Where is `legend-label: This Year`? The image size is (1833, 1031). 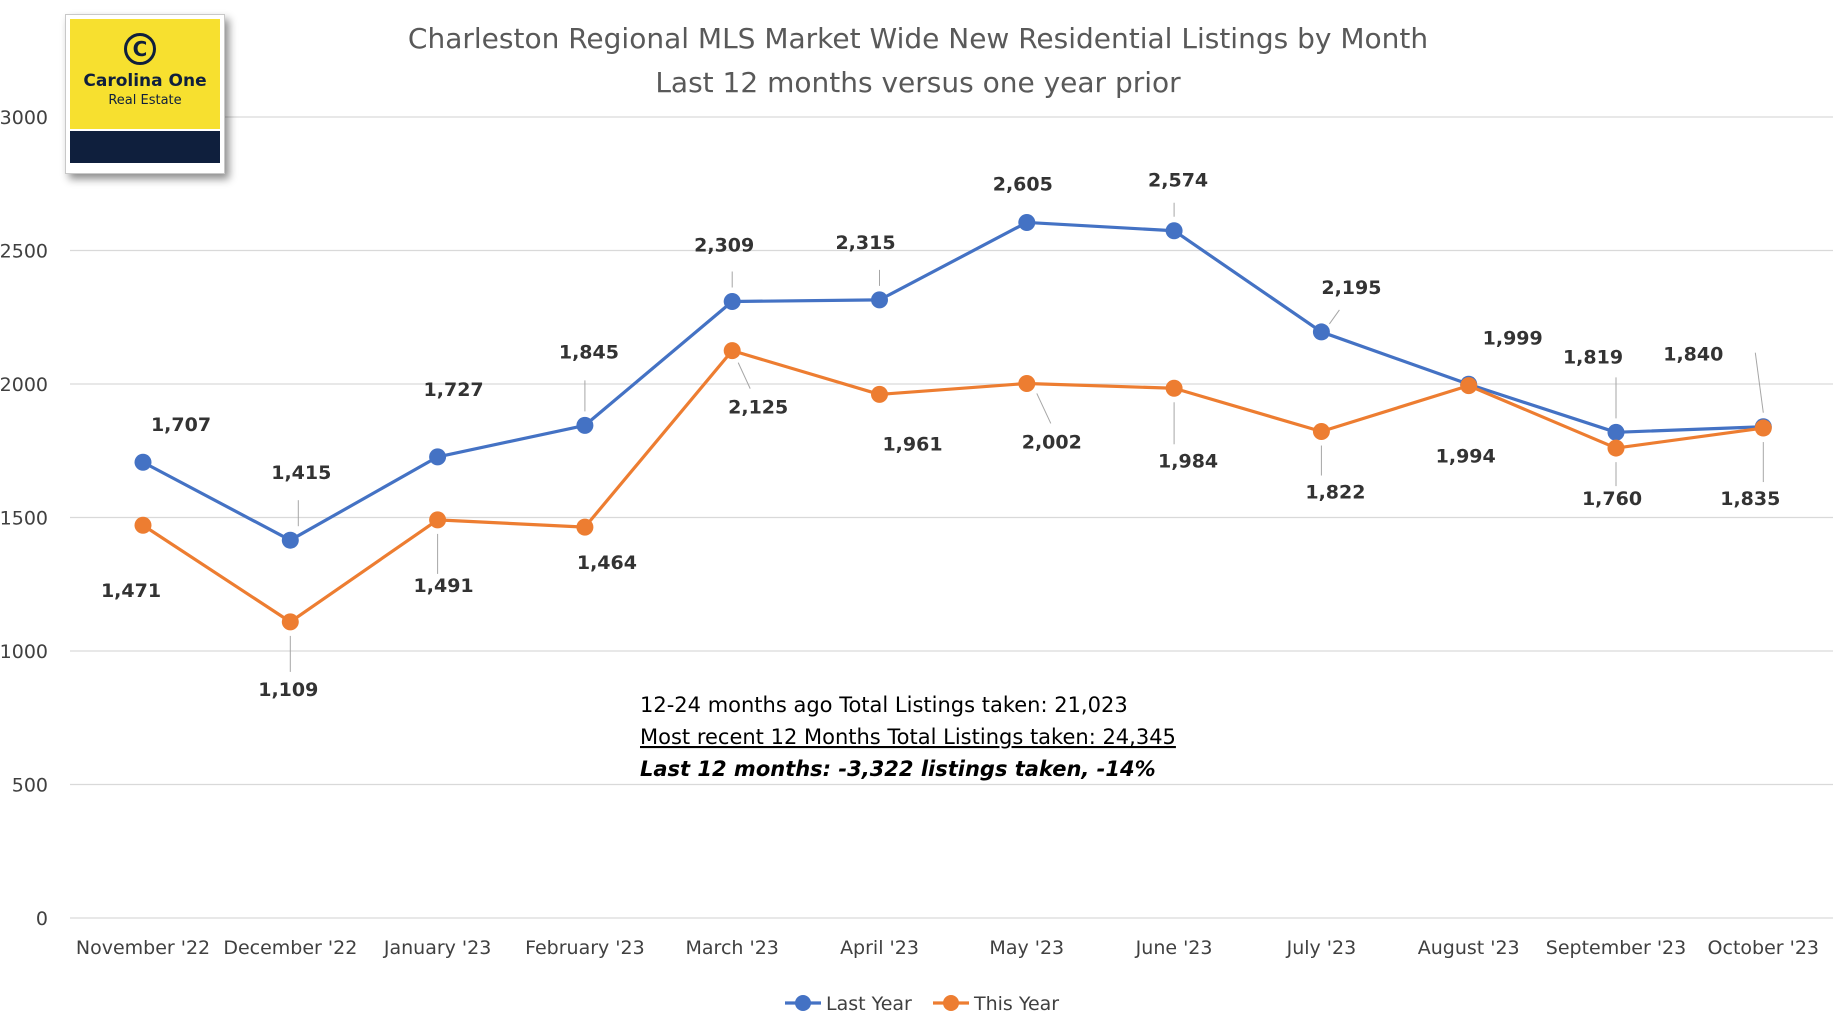 legend-label: This Year is located at coordinates (1016, 1004).